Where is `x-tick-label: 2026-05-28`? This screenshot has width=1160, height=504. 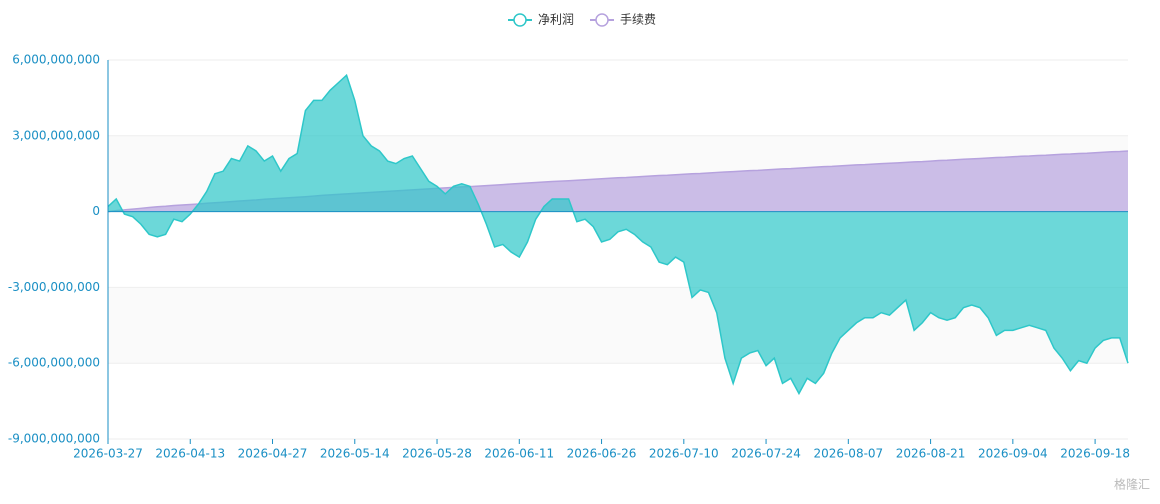
x-tick-label: 2026-05-28 is located at coordinates (437, 454).